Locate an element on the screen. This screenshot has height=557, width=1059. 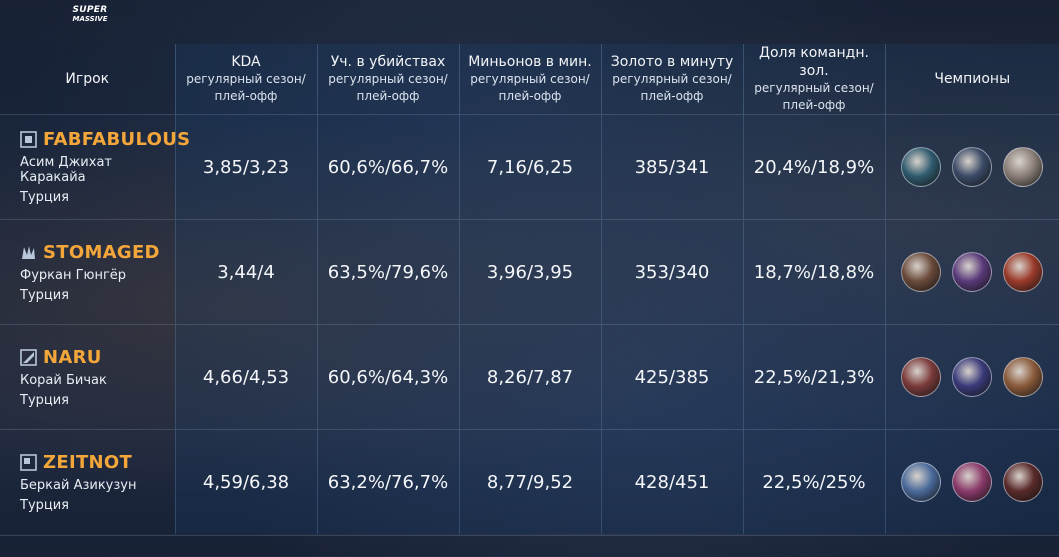
kda-value: 3,44/4 is located at coordinates (246, 272).